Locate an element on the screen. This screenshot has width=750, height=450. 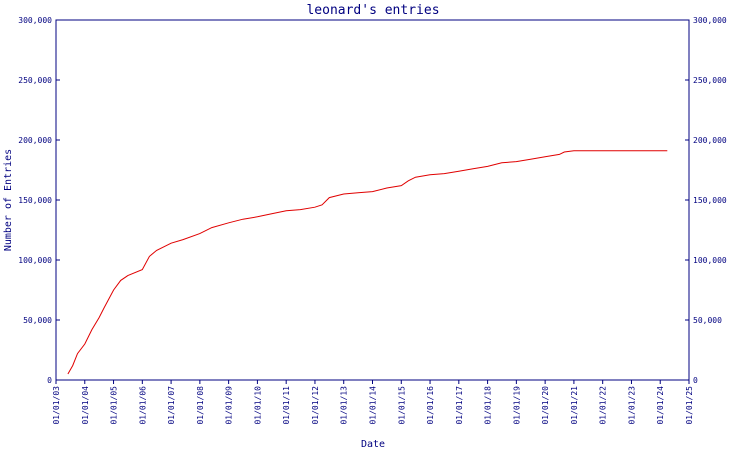
y-axis-label: Number of Entries is located at coordinates (8, 200).